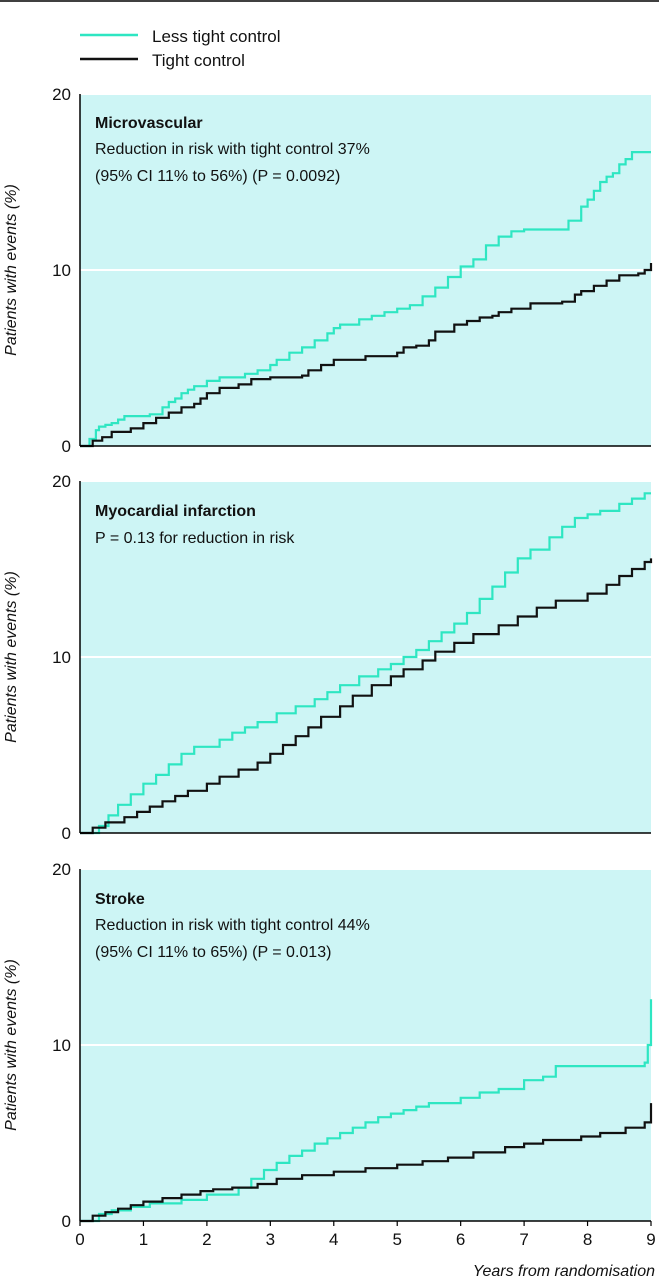 This screenshot has height=1280, width=659. Describe the element at coordinates (650, 1239) in the screenshot. I see `x-tick-label: 9` at that location.